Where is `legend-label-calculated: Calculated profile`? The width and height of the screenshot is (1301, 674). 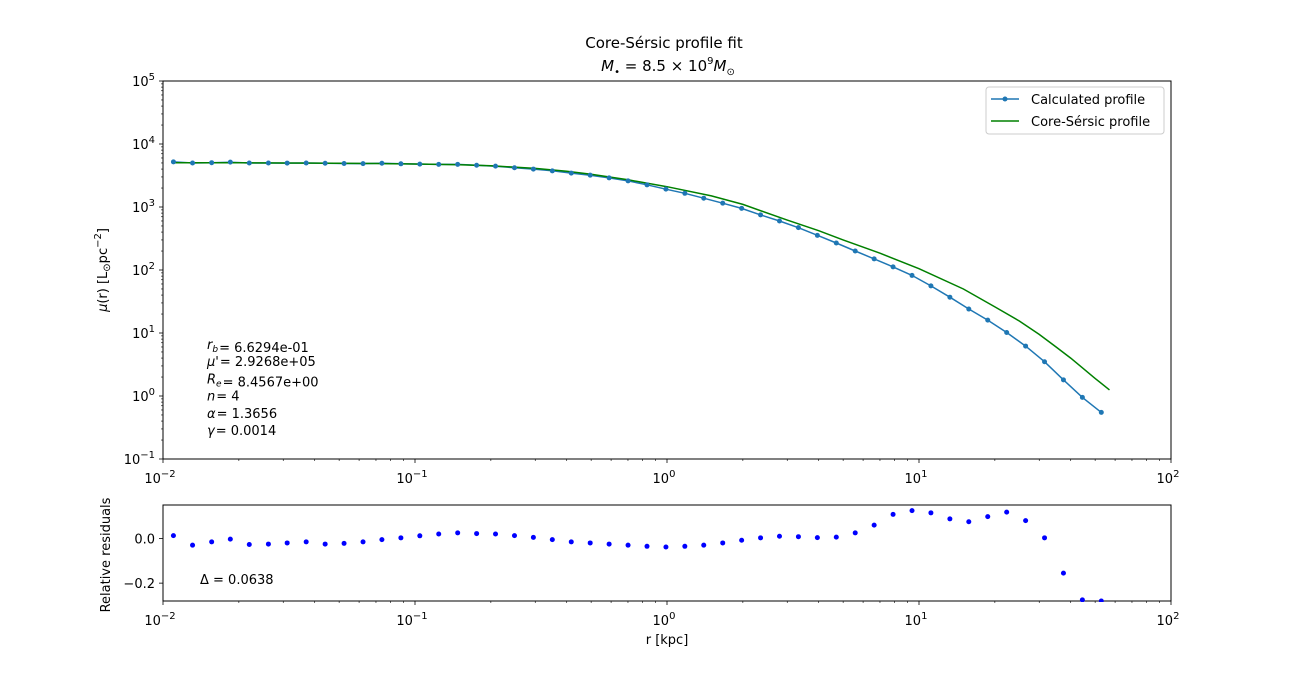
legend-label-calculated: Calculated profile is located at coordinates (1088, 100).